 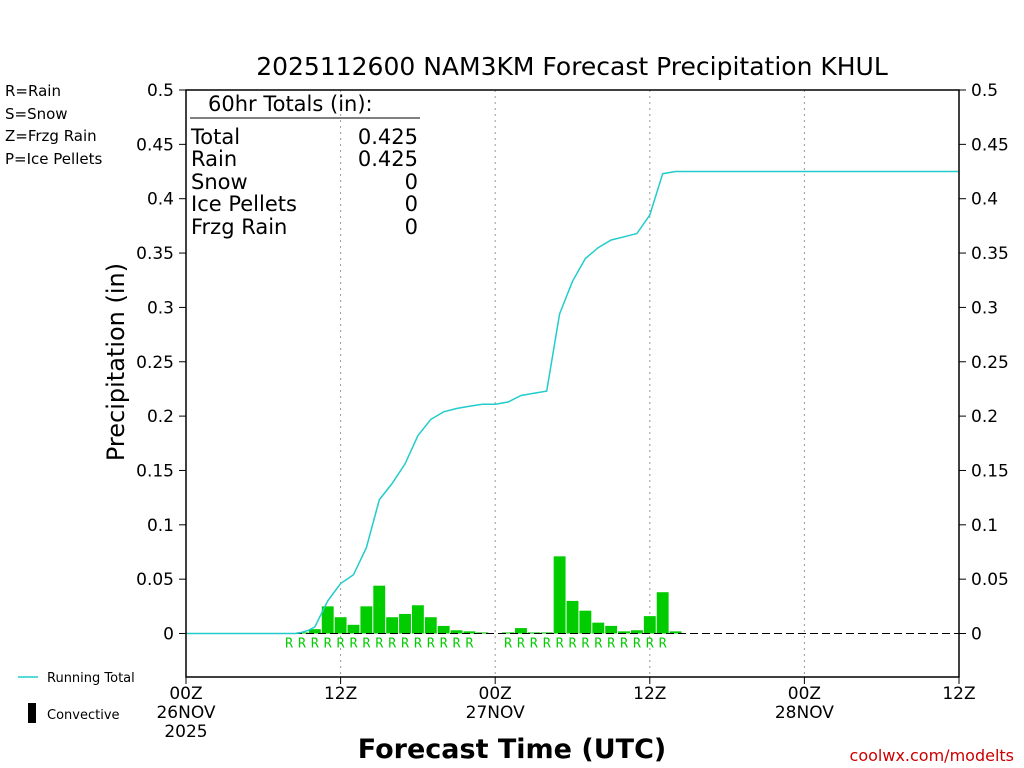 What do you see at coordinates (649, 694) in the screenshot?
I see `x-tick-label: 12Z` at bounding box center [649, 694].